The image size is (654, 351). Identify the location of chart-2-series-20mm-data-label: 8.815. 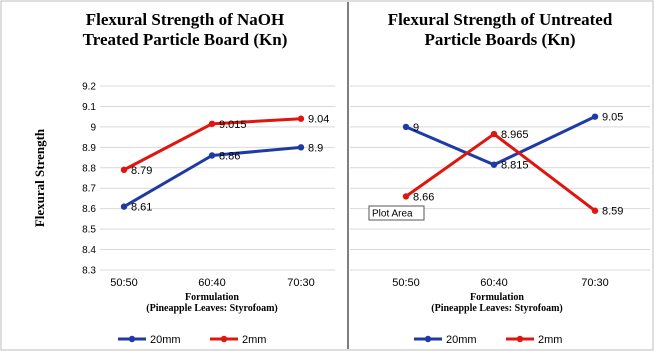
(515, 166).